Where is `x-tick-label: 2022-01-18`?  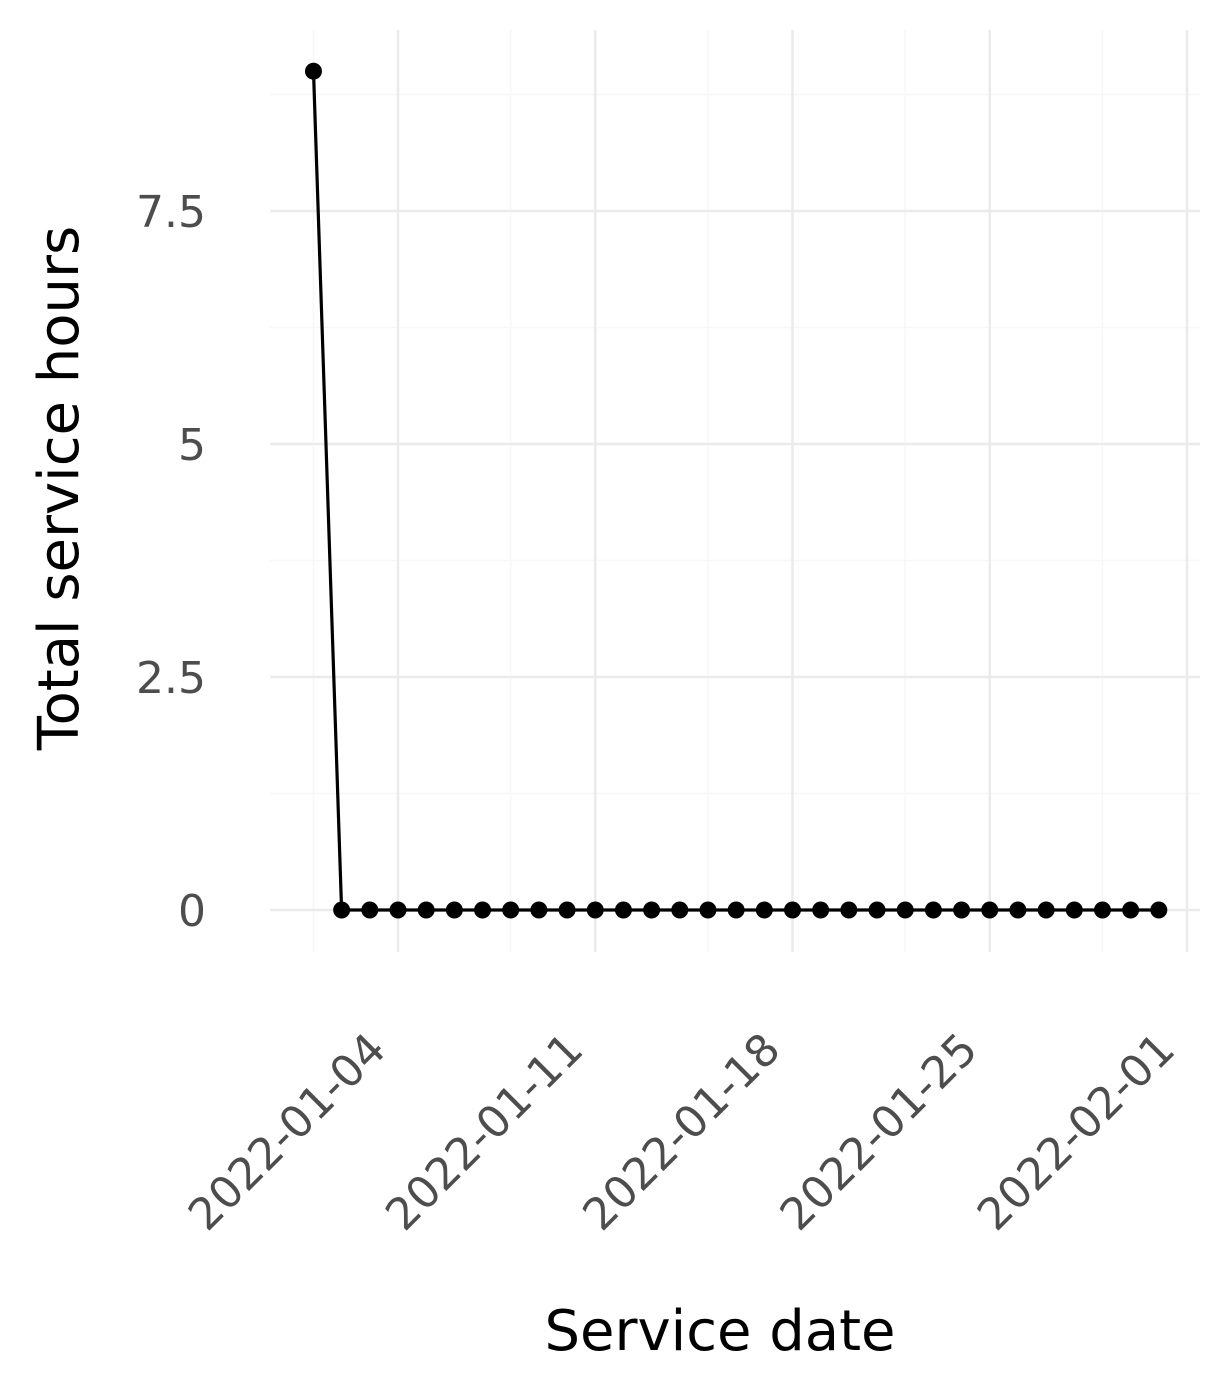
x-tick-label: 2022-01-18 is located at coordinates (681, 1132).